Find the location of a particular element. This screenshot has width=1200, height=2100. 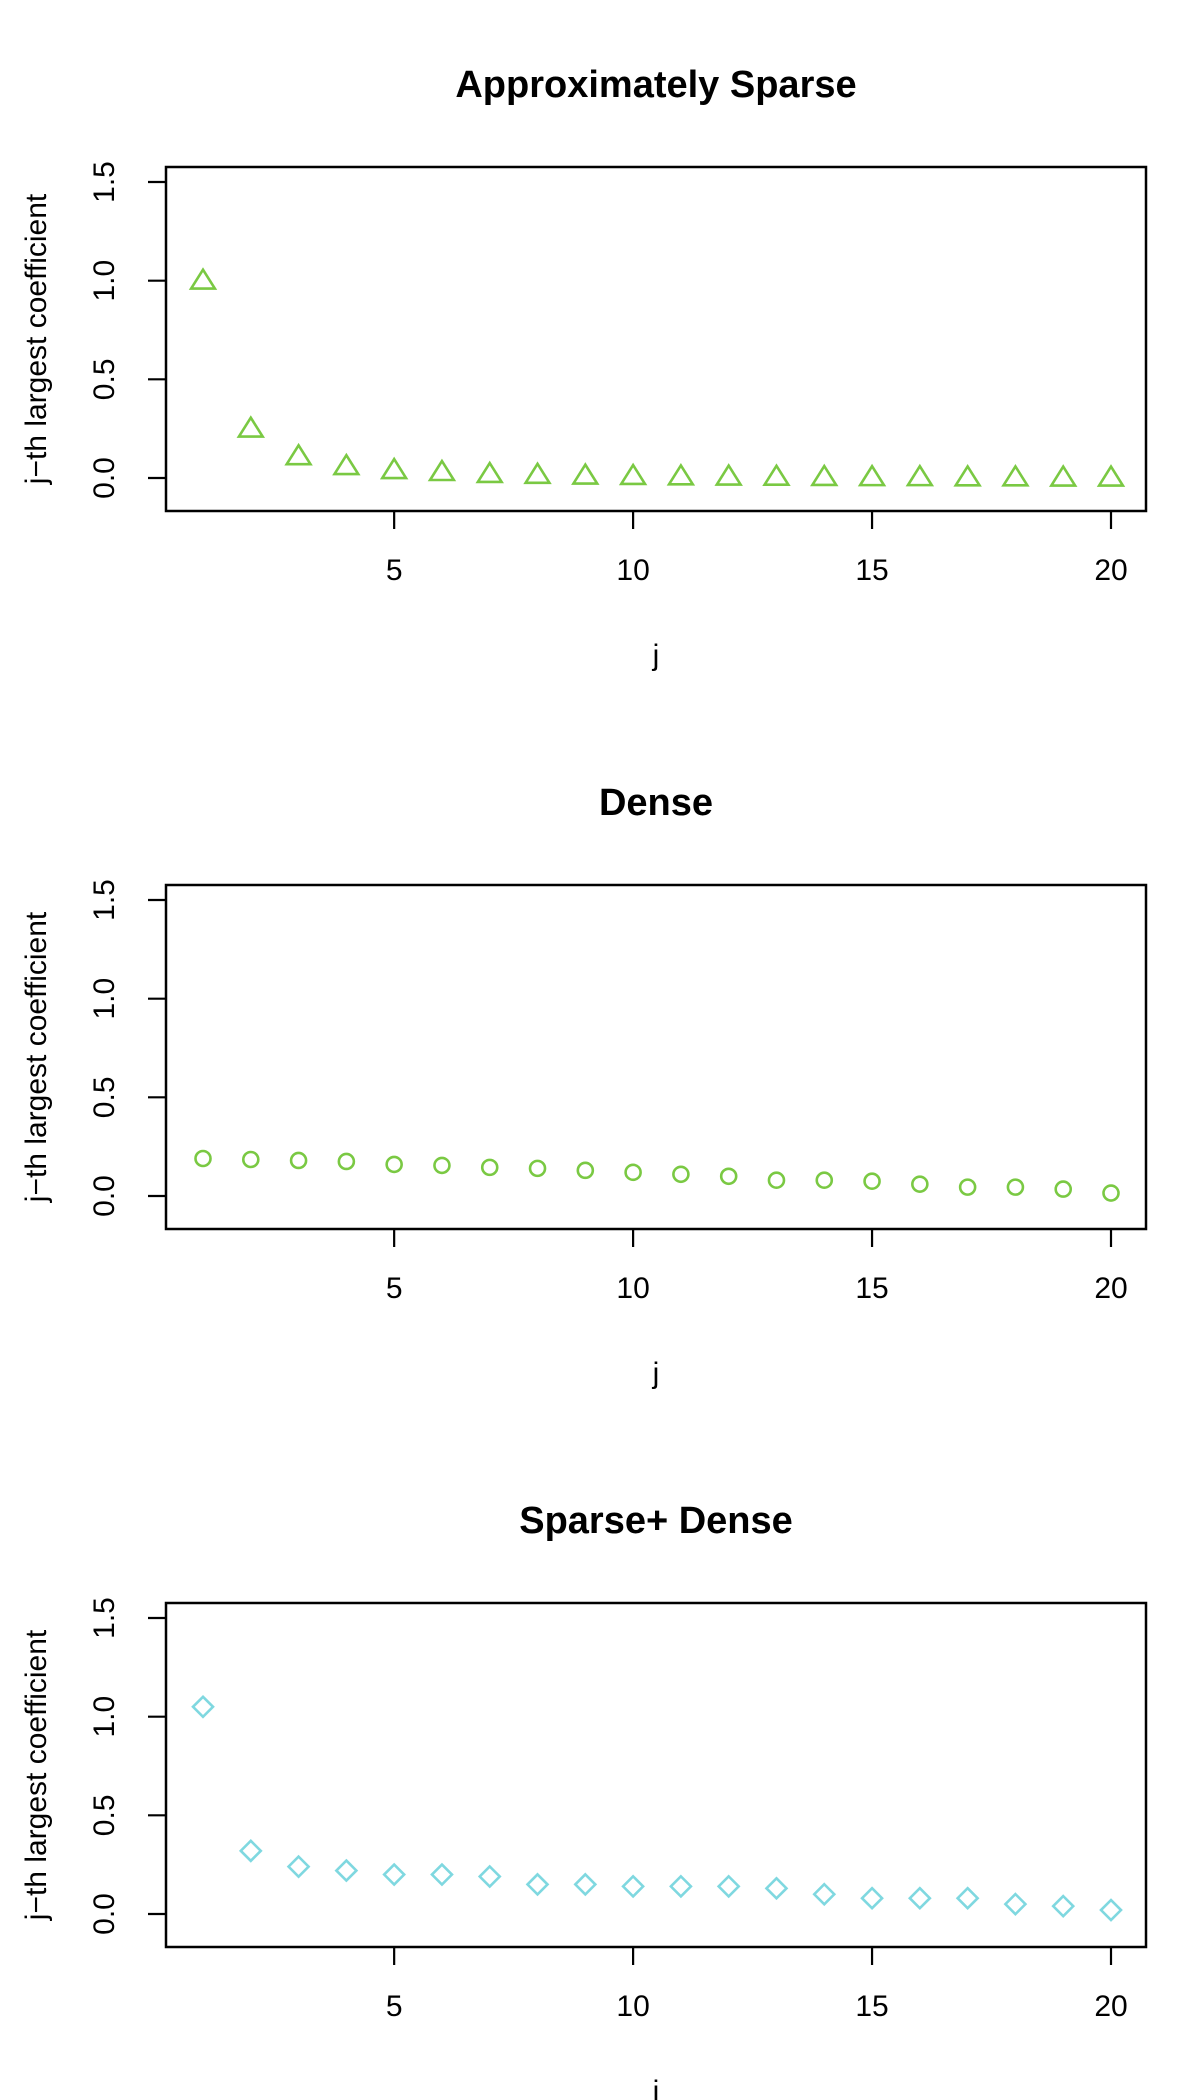

chart-title: Approximately Sparse is located at coordinates (655, 85).